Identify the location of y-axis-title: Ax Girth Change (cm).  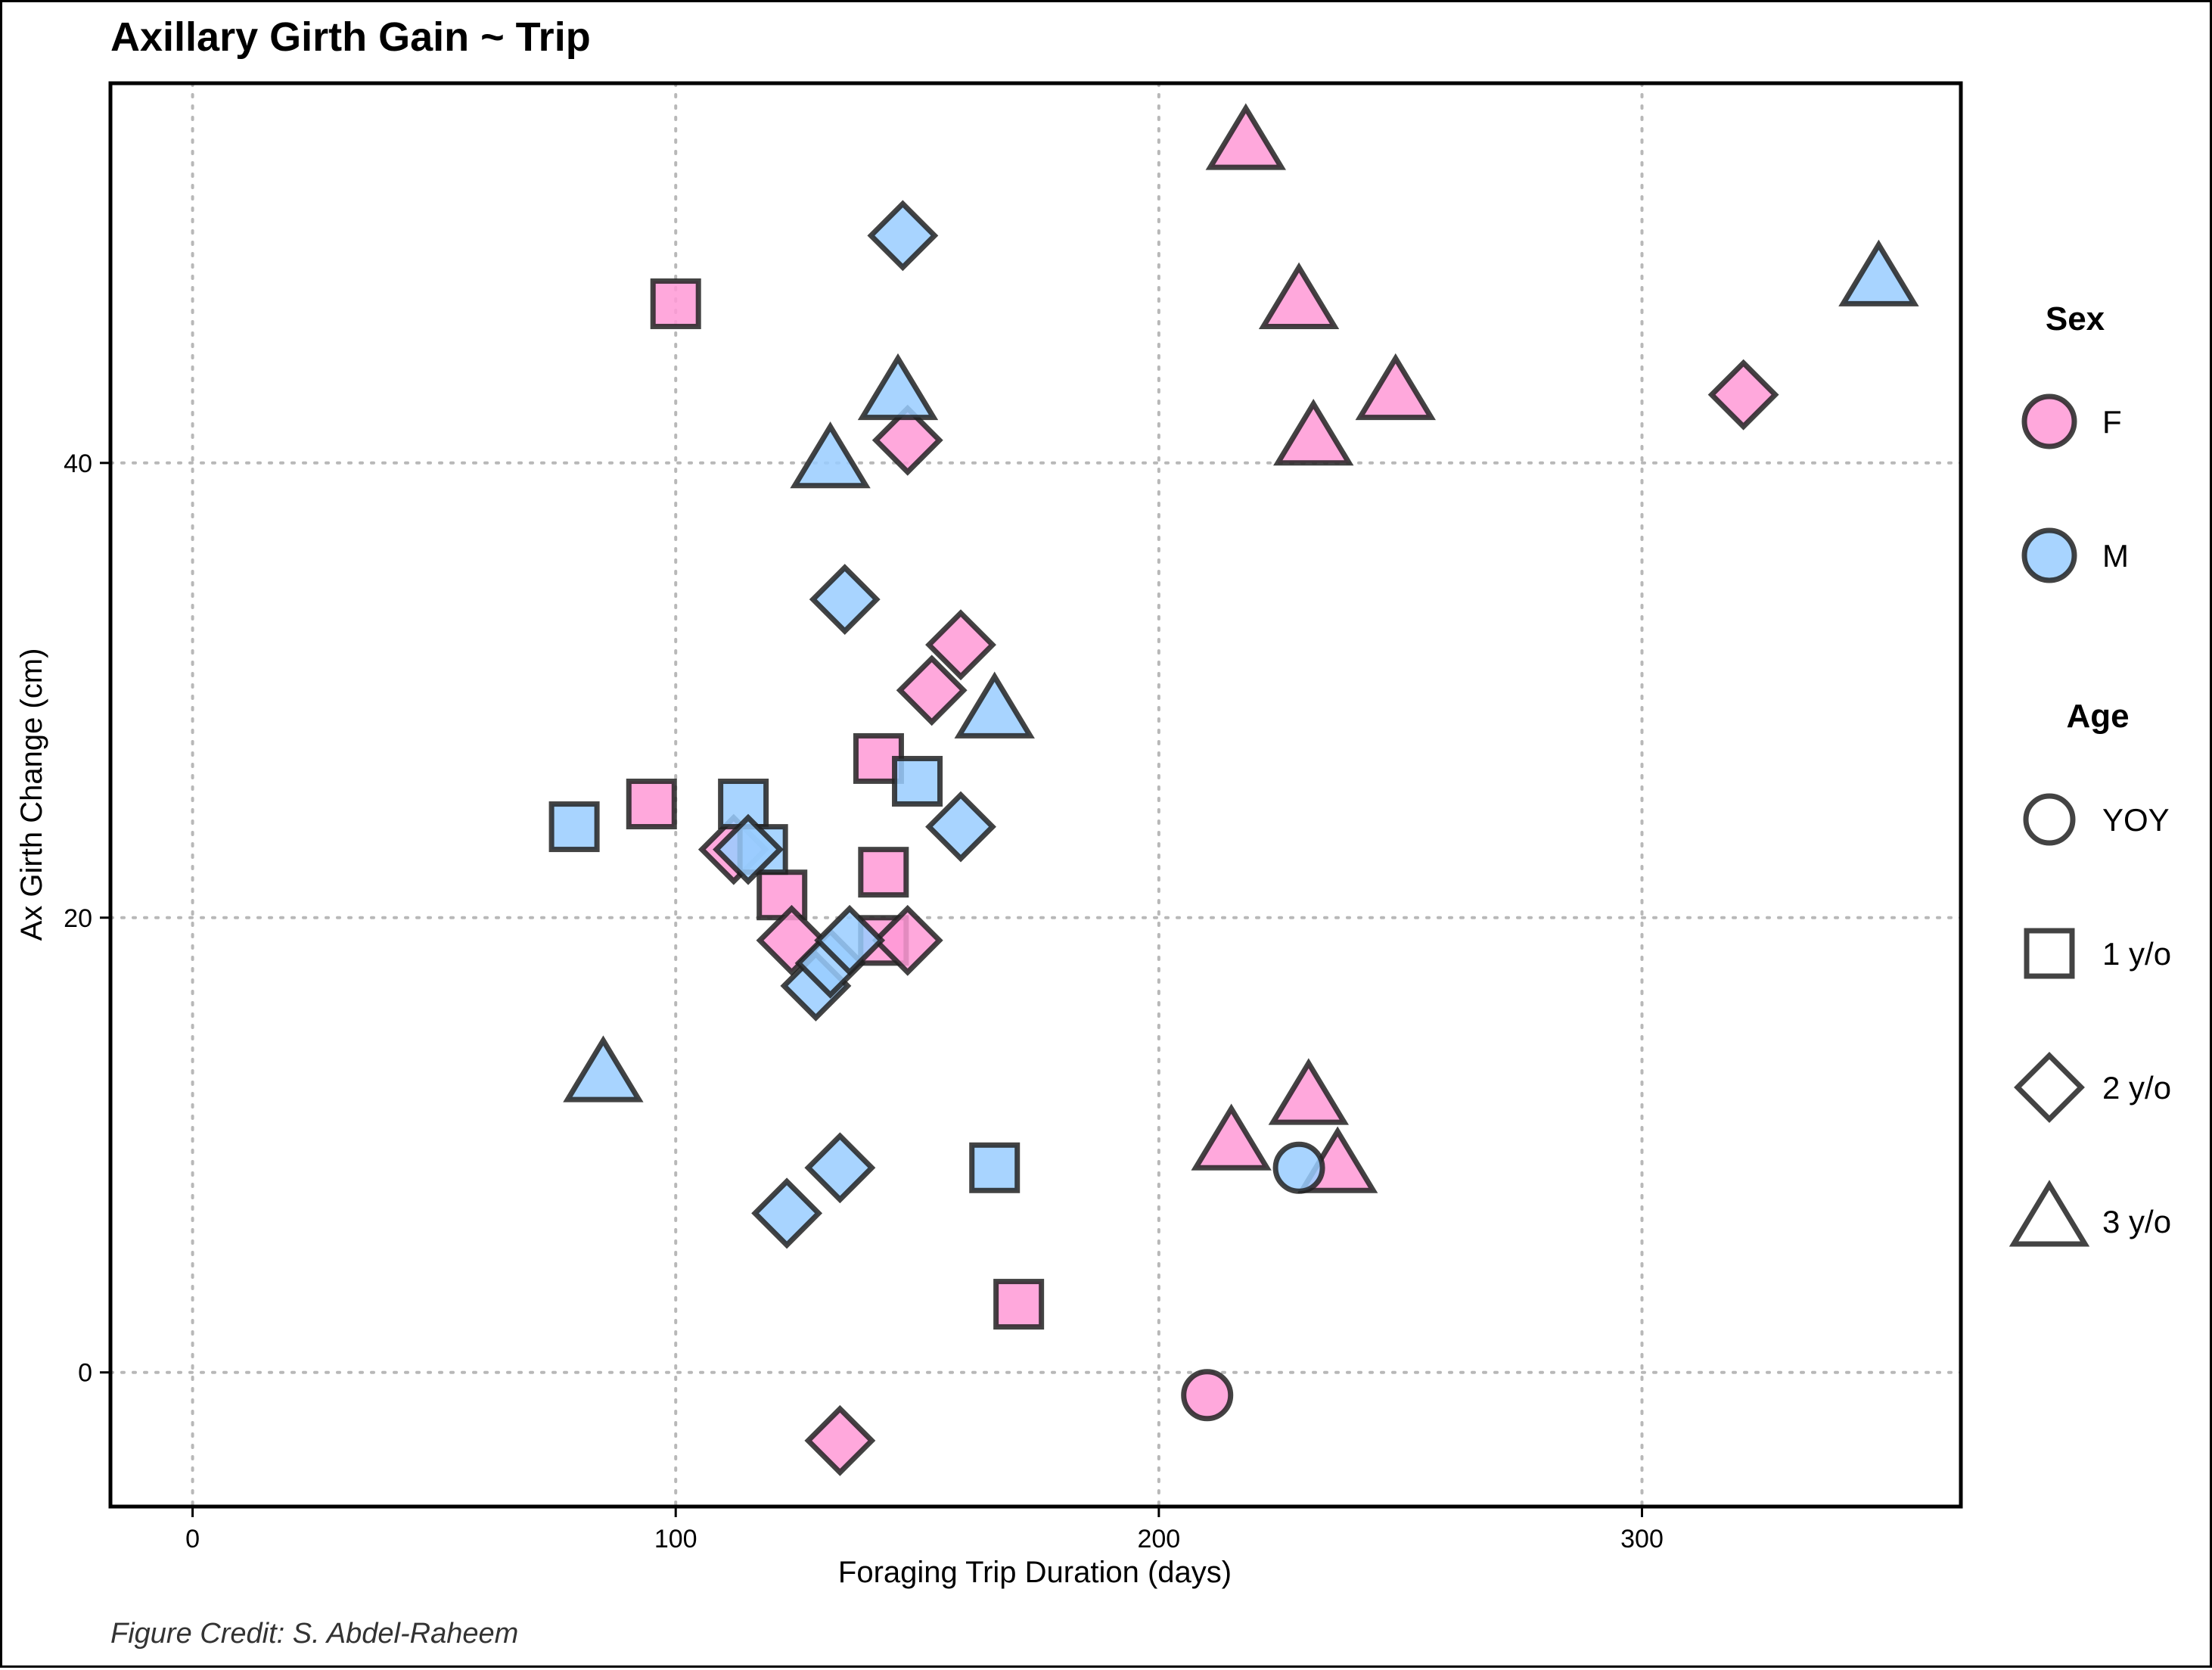
(32, 794).